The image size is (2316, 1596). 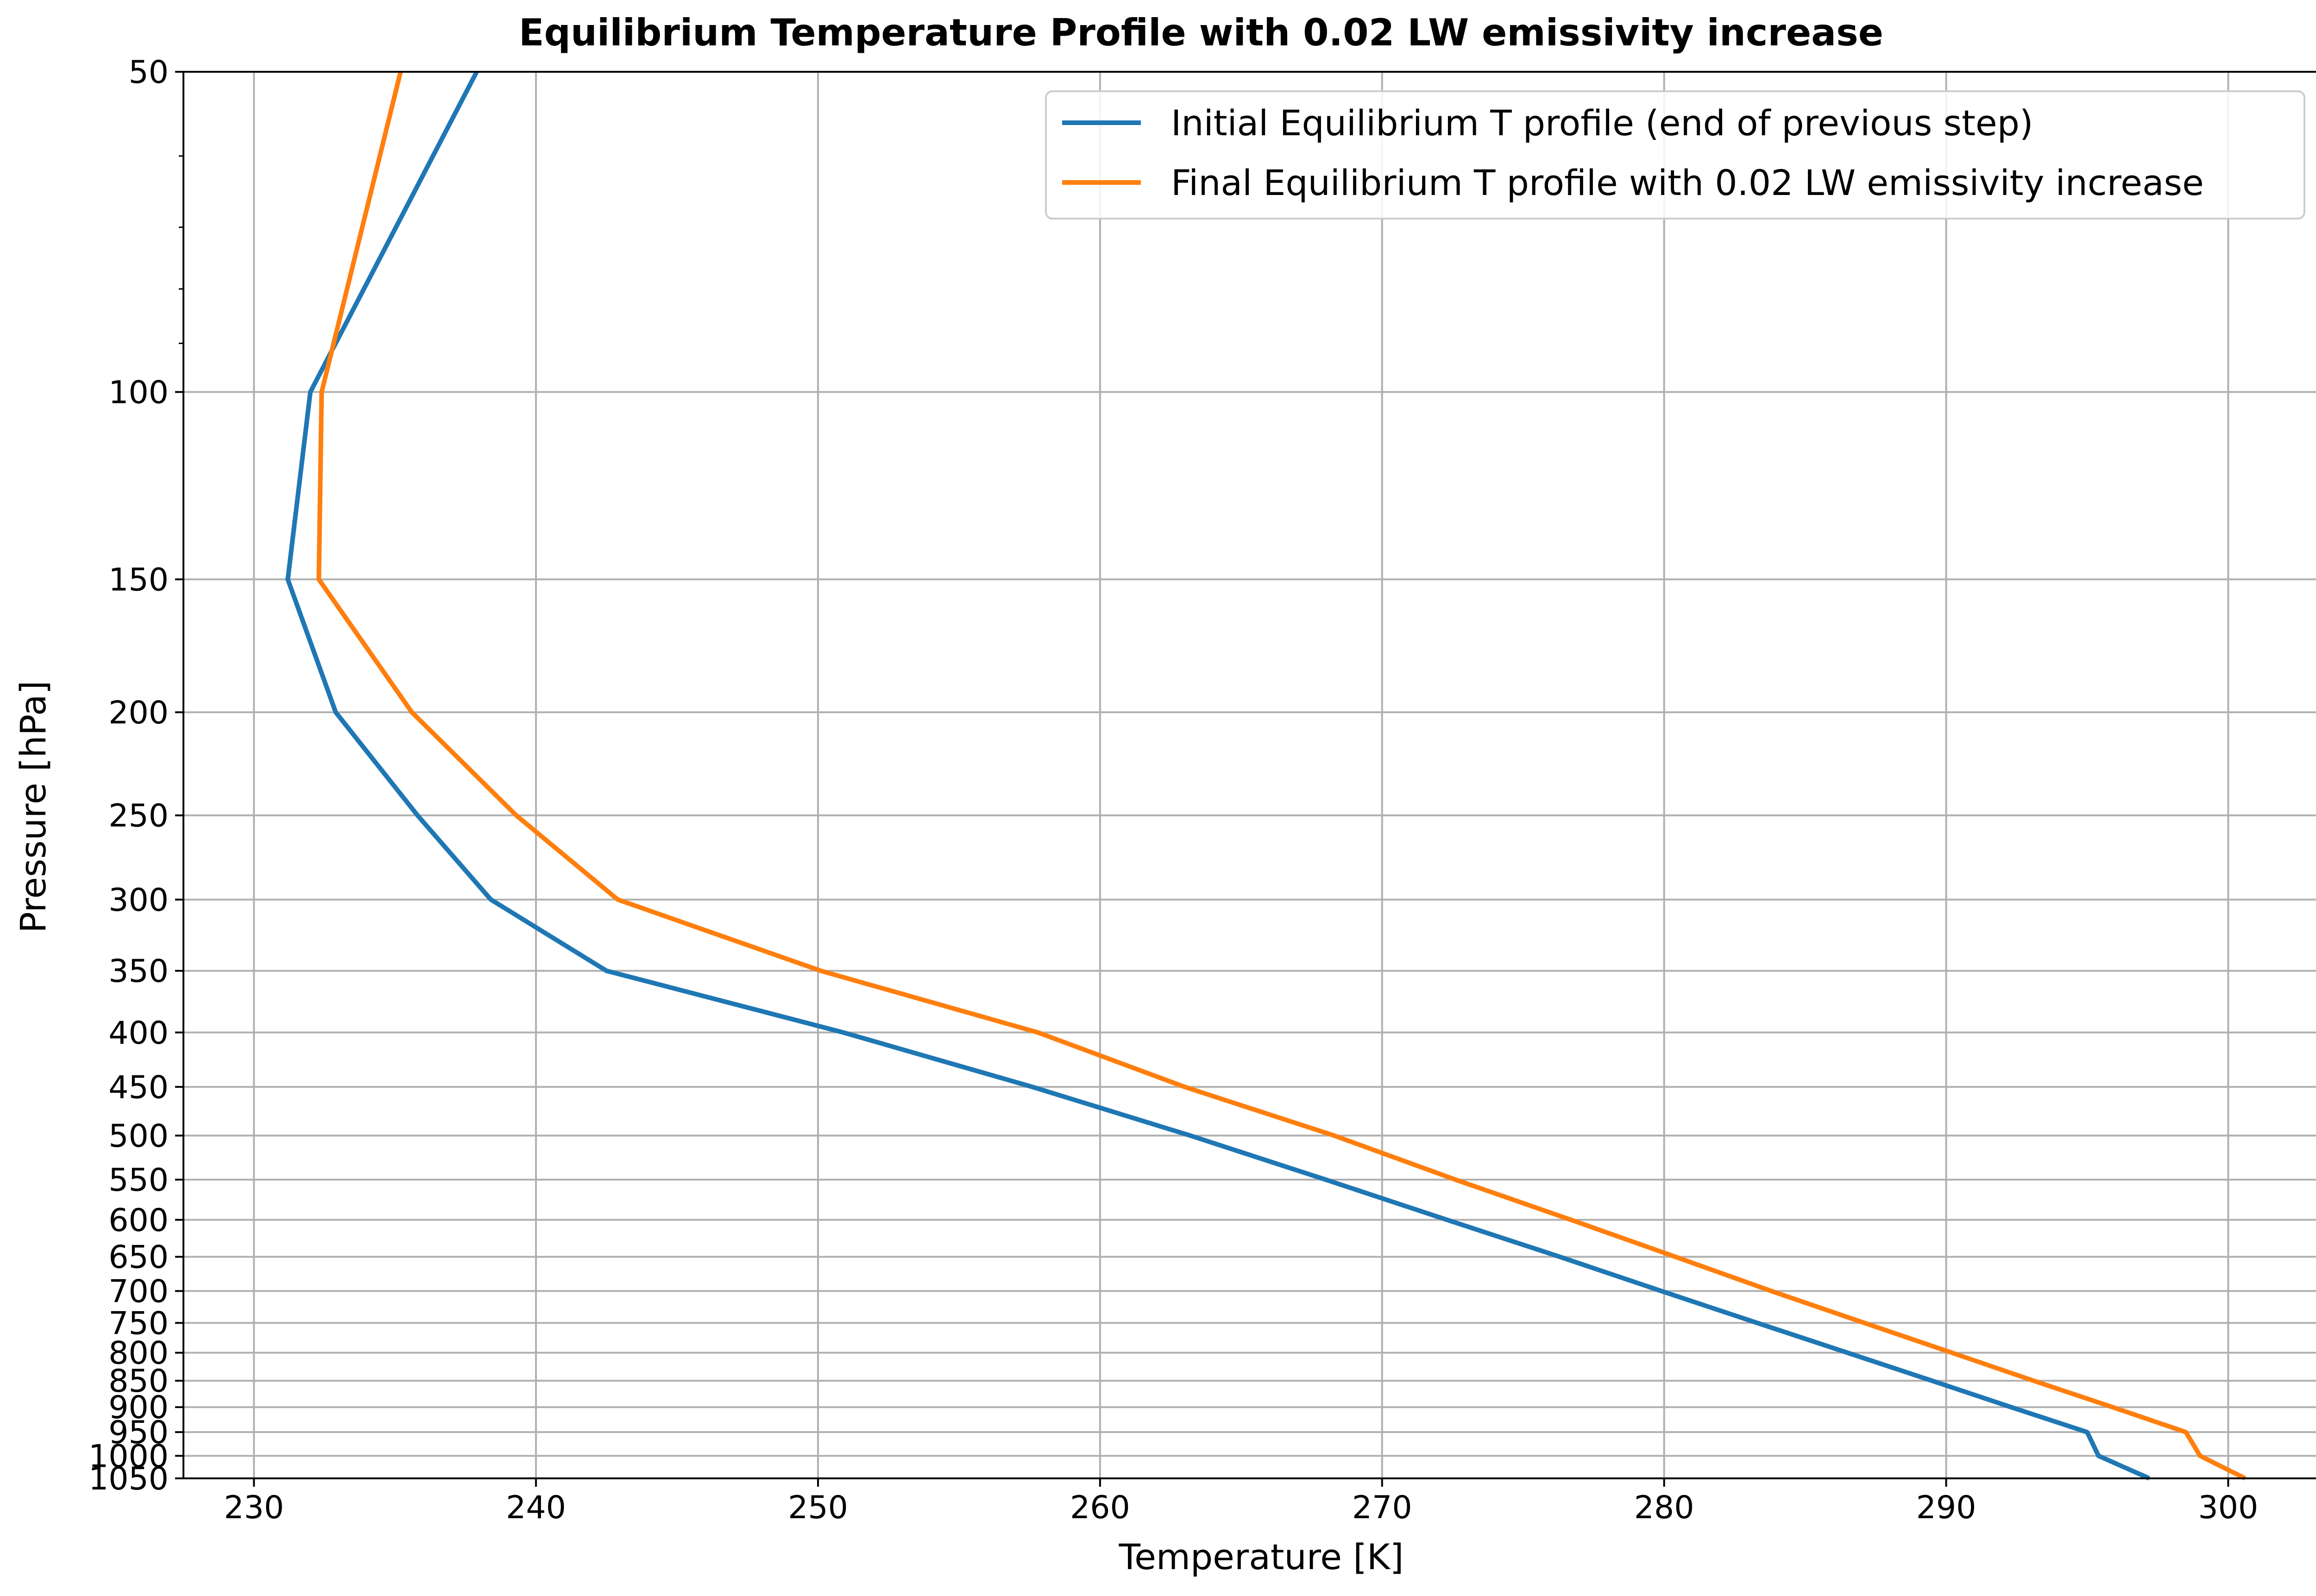 I want to click on x-tick-label: 250, so click(x=818, y=1507).